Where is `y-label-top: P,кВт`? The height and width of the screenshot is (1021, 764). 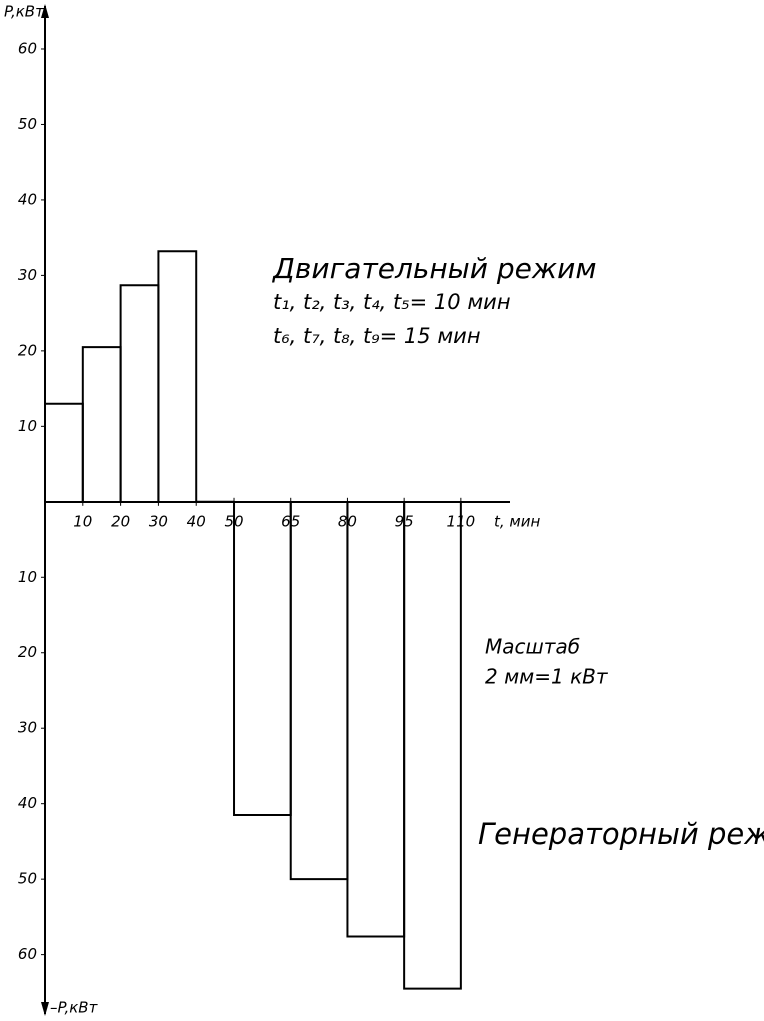 y-label-top: P,кВт is located at coordinates (24, 12).